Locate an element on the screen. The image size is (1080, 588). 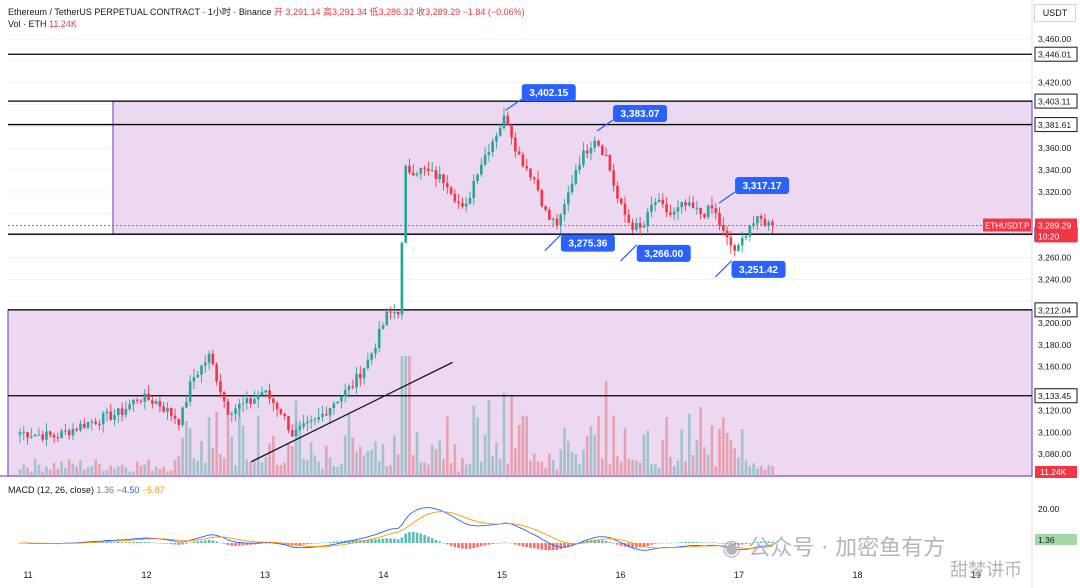
time-axis: 11 12 13 14 15 16 17 18 19 is located at coordinates (502, 575).